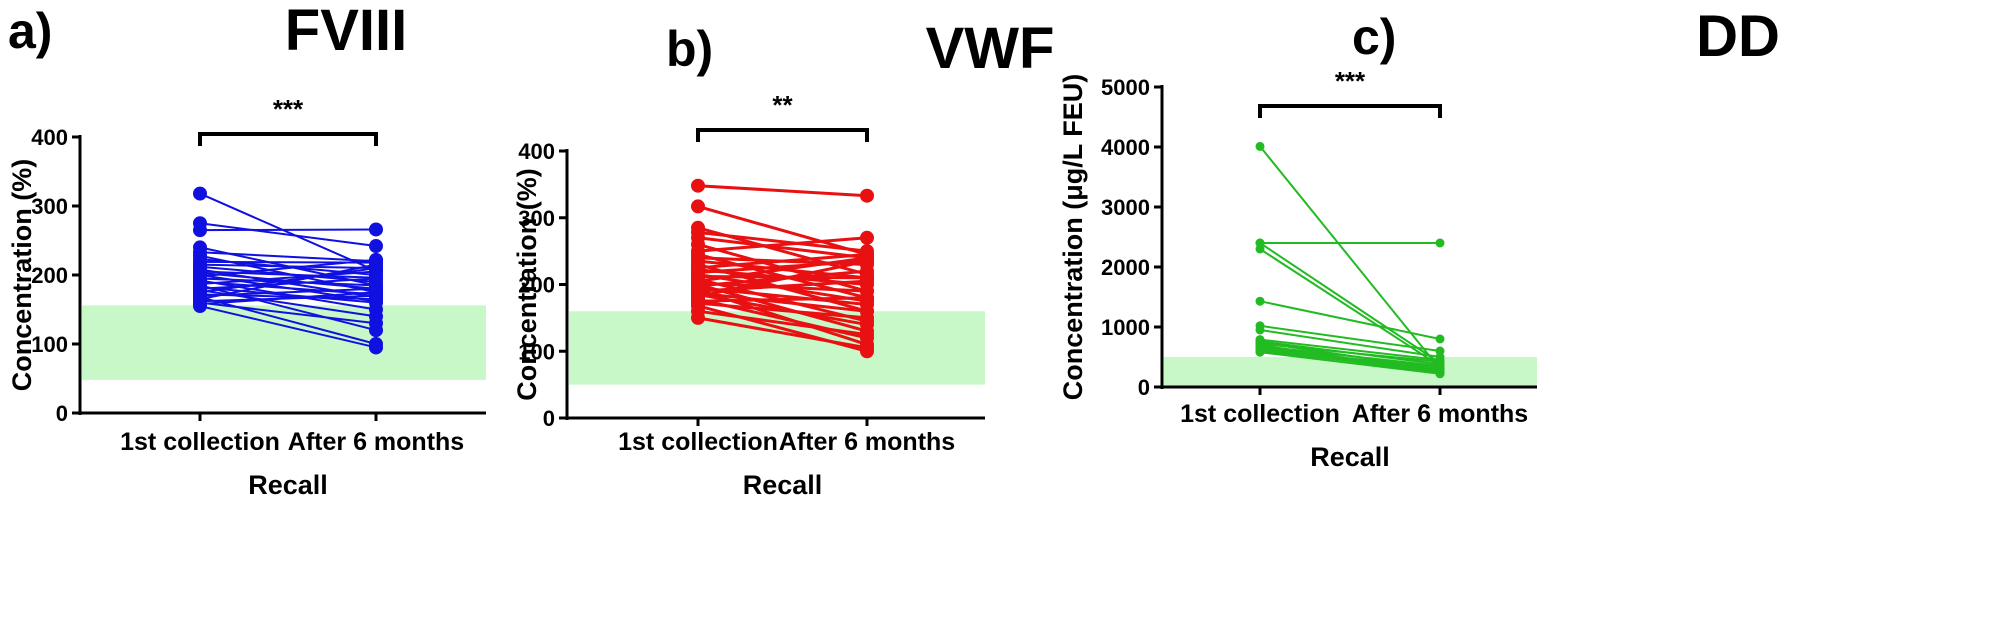 This screenshot has width=2004, height=634. Describe the element at coordinates (698, 442) in the screenshot. I see `panel-b-x-tick-label: 1st collection` at that location.